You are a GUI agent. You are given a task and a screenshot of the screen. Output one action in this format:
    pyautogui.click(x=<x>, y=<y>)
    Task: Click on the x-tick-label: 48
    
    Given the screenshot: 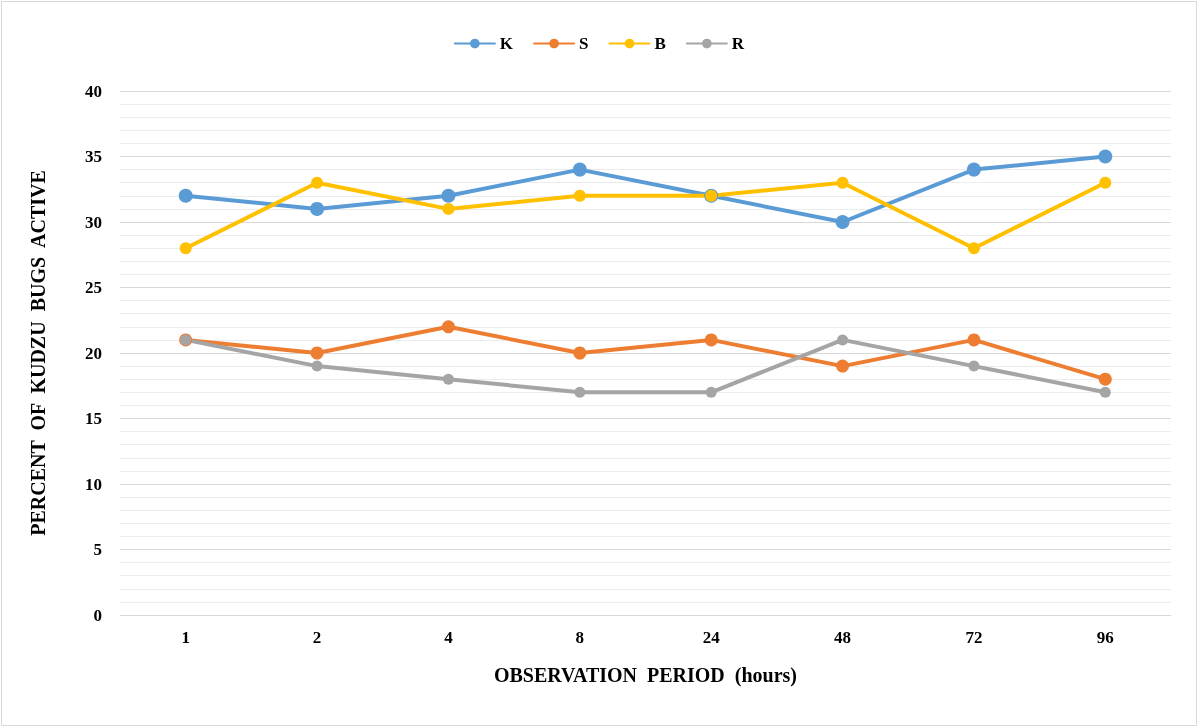 What is the action you would take?
    pyautogui.click(x=843, y=637)
    